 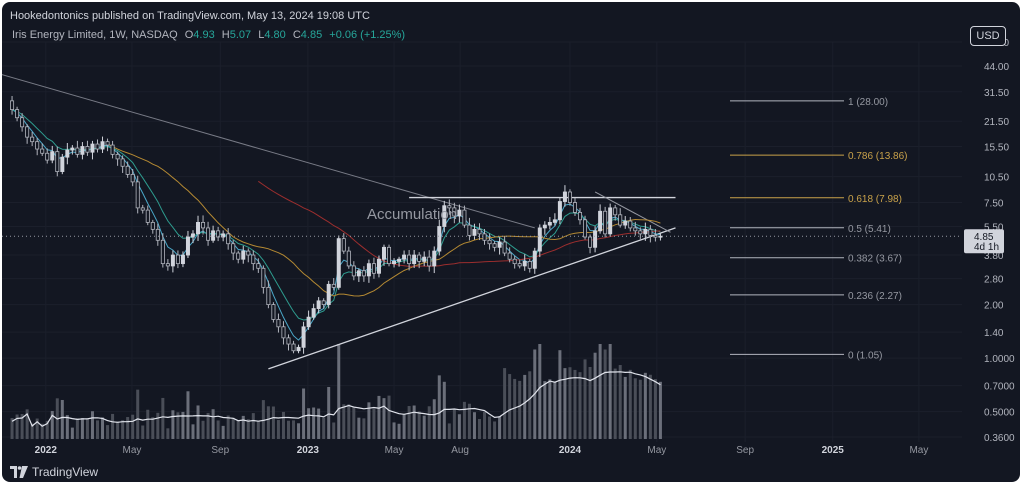 What do you see at coordinates (875, 296) in the screenshot?
I see `fib-level-label: 0.236 (2.27)` at bounding box center [875, 296].